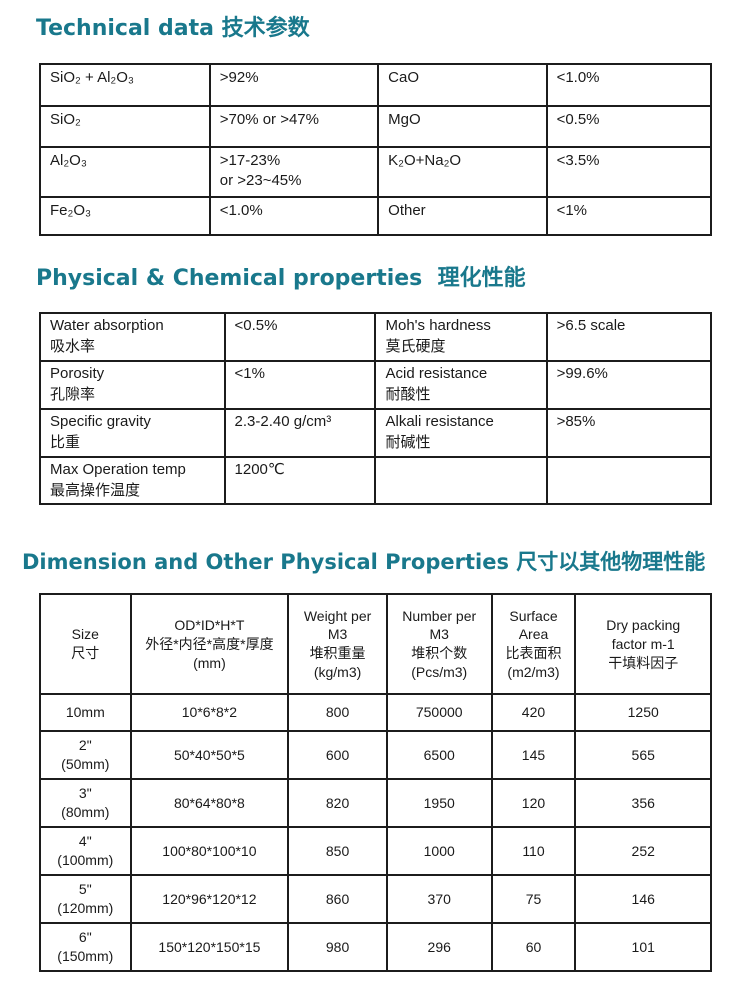 The image size is (750, 1001). I want to click on cell-line: 850, so click(337, 850).